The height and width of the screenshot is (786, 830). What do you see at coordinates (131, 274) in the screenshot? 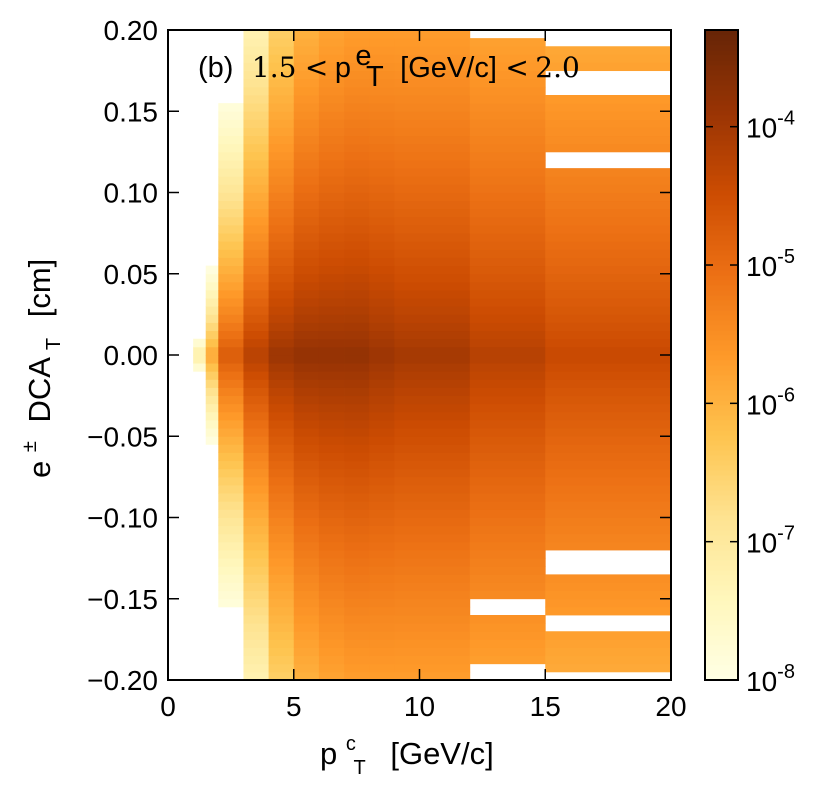
I see `y-tick-label: 0.05` at bounding box center [131, 274].